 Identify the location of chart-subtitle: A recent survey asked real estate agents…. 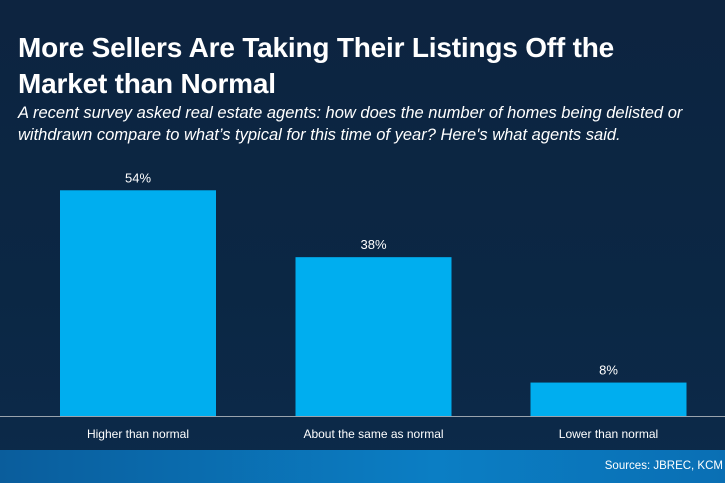
(350, 124).